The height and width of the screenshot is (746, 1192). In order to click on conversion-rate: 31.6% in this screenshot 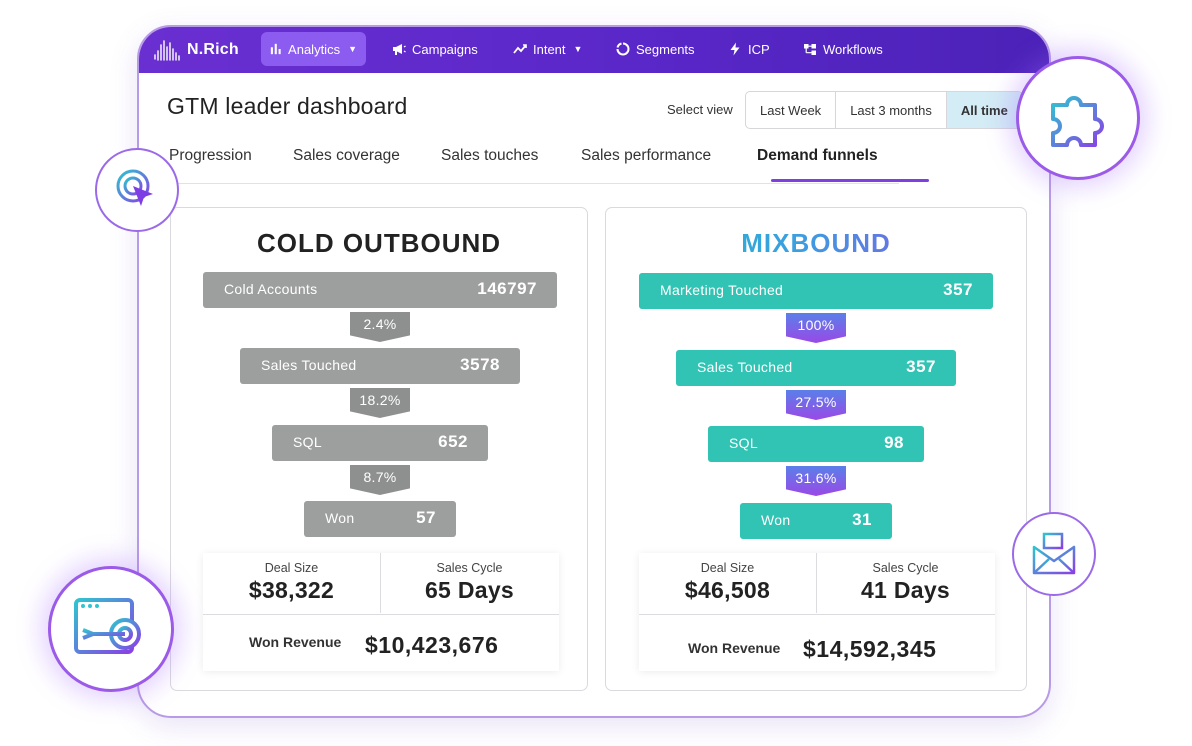, I will do `click(816, 481)`.